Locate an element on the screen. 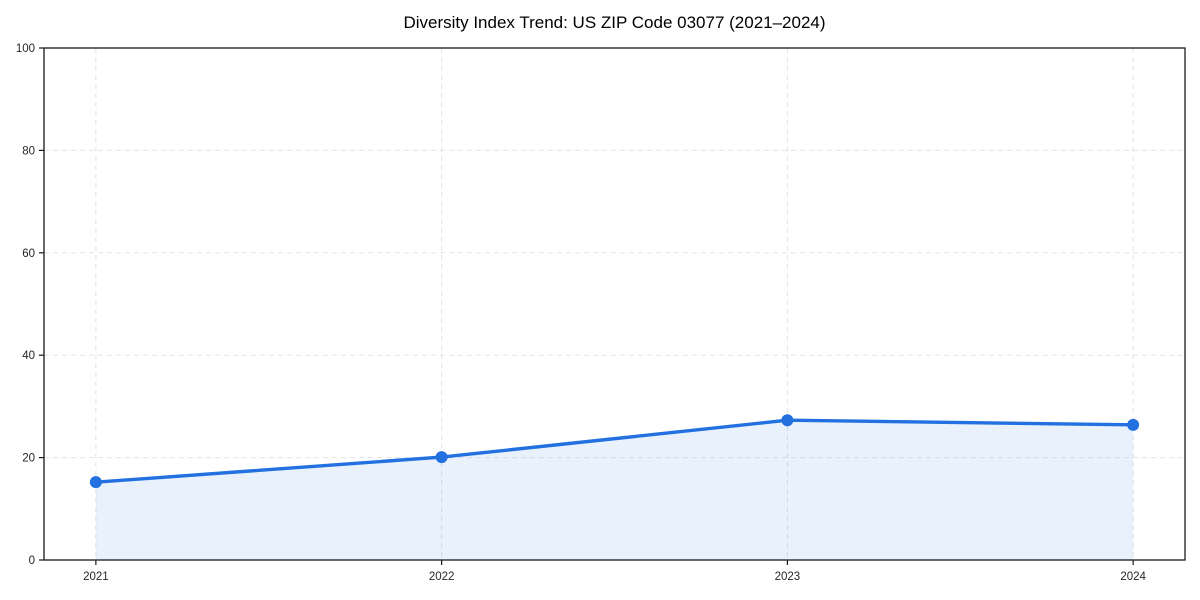 Image resolution: width=1200 pixels, height=600 pixels. x-tick-label: 2024 is located at coordinates (1133, 577).